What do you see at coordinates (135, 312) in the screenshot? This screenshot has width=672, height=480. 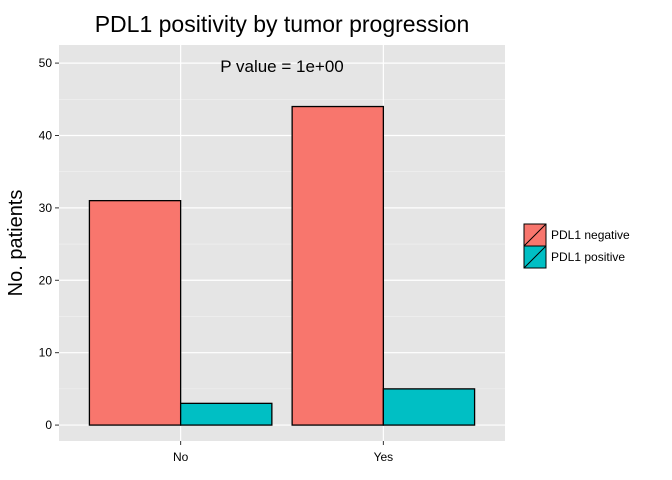 I see `bar-pdl1-negative-no` at bounding box center [135, 312].